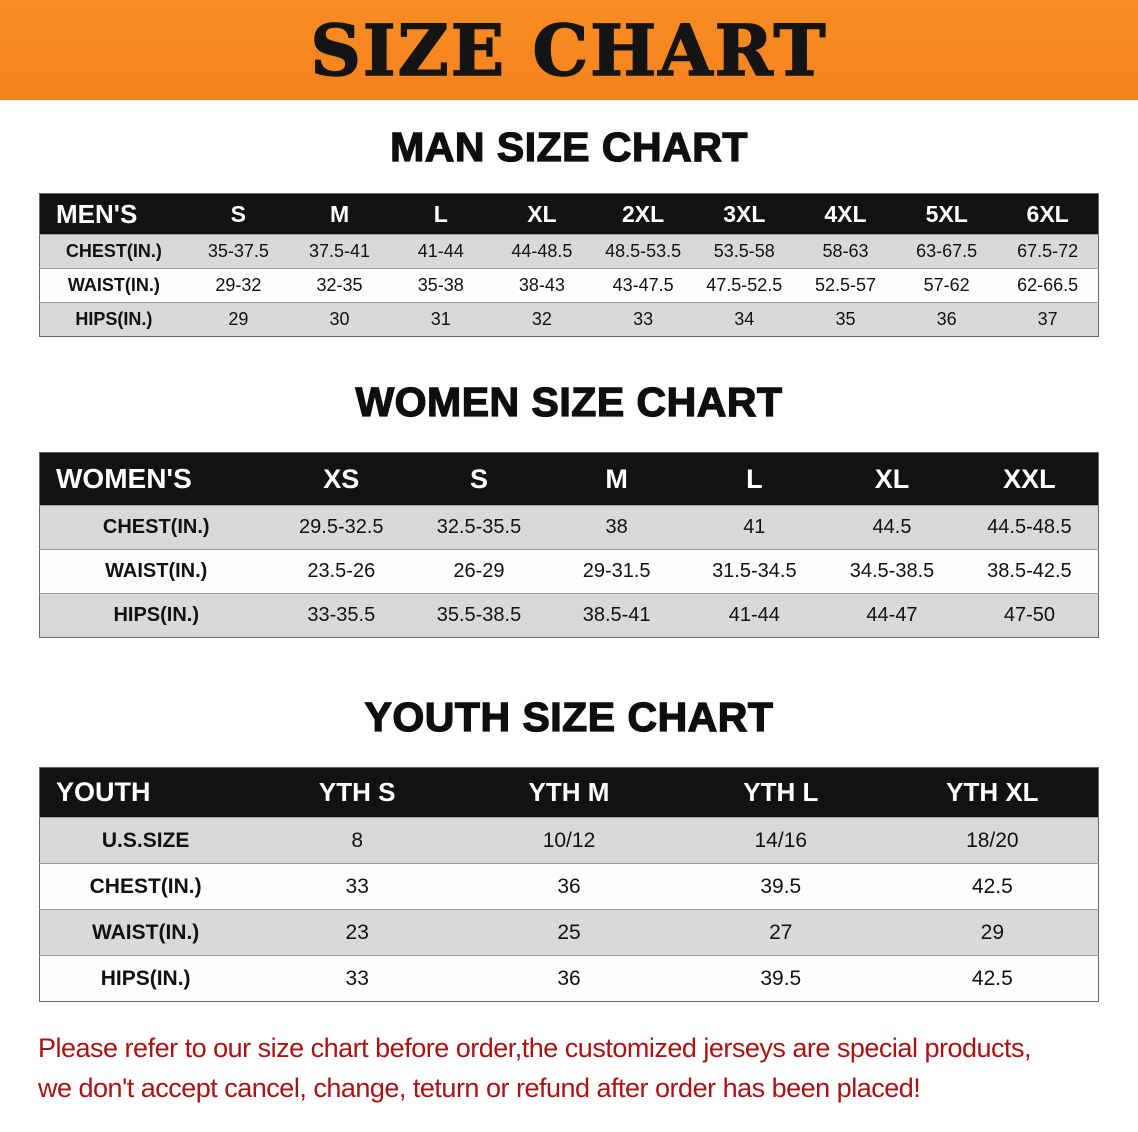  Describe the element at coordinates (780, 932) in the screenshot. I see `size-value-cell: 27` at that location.